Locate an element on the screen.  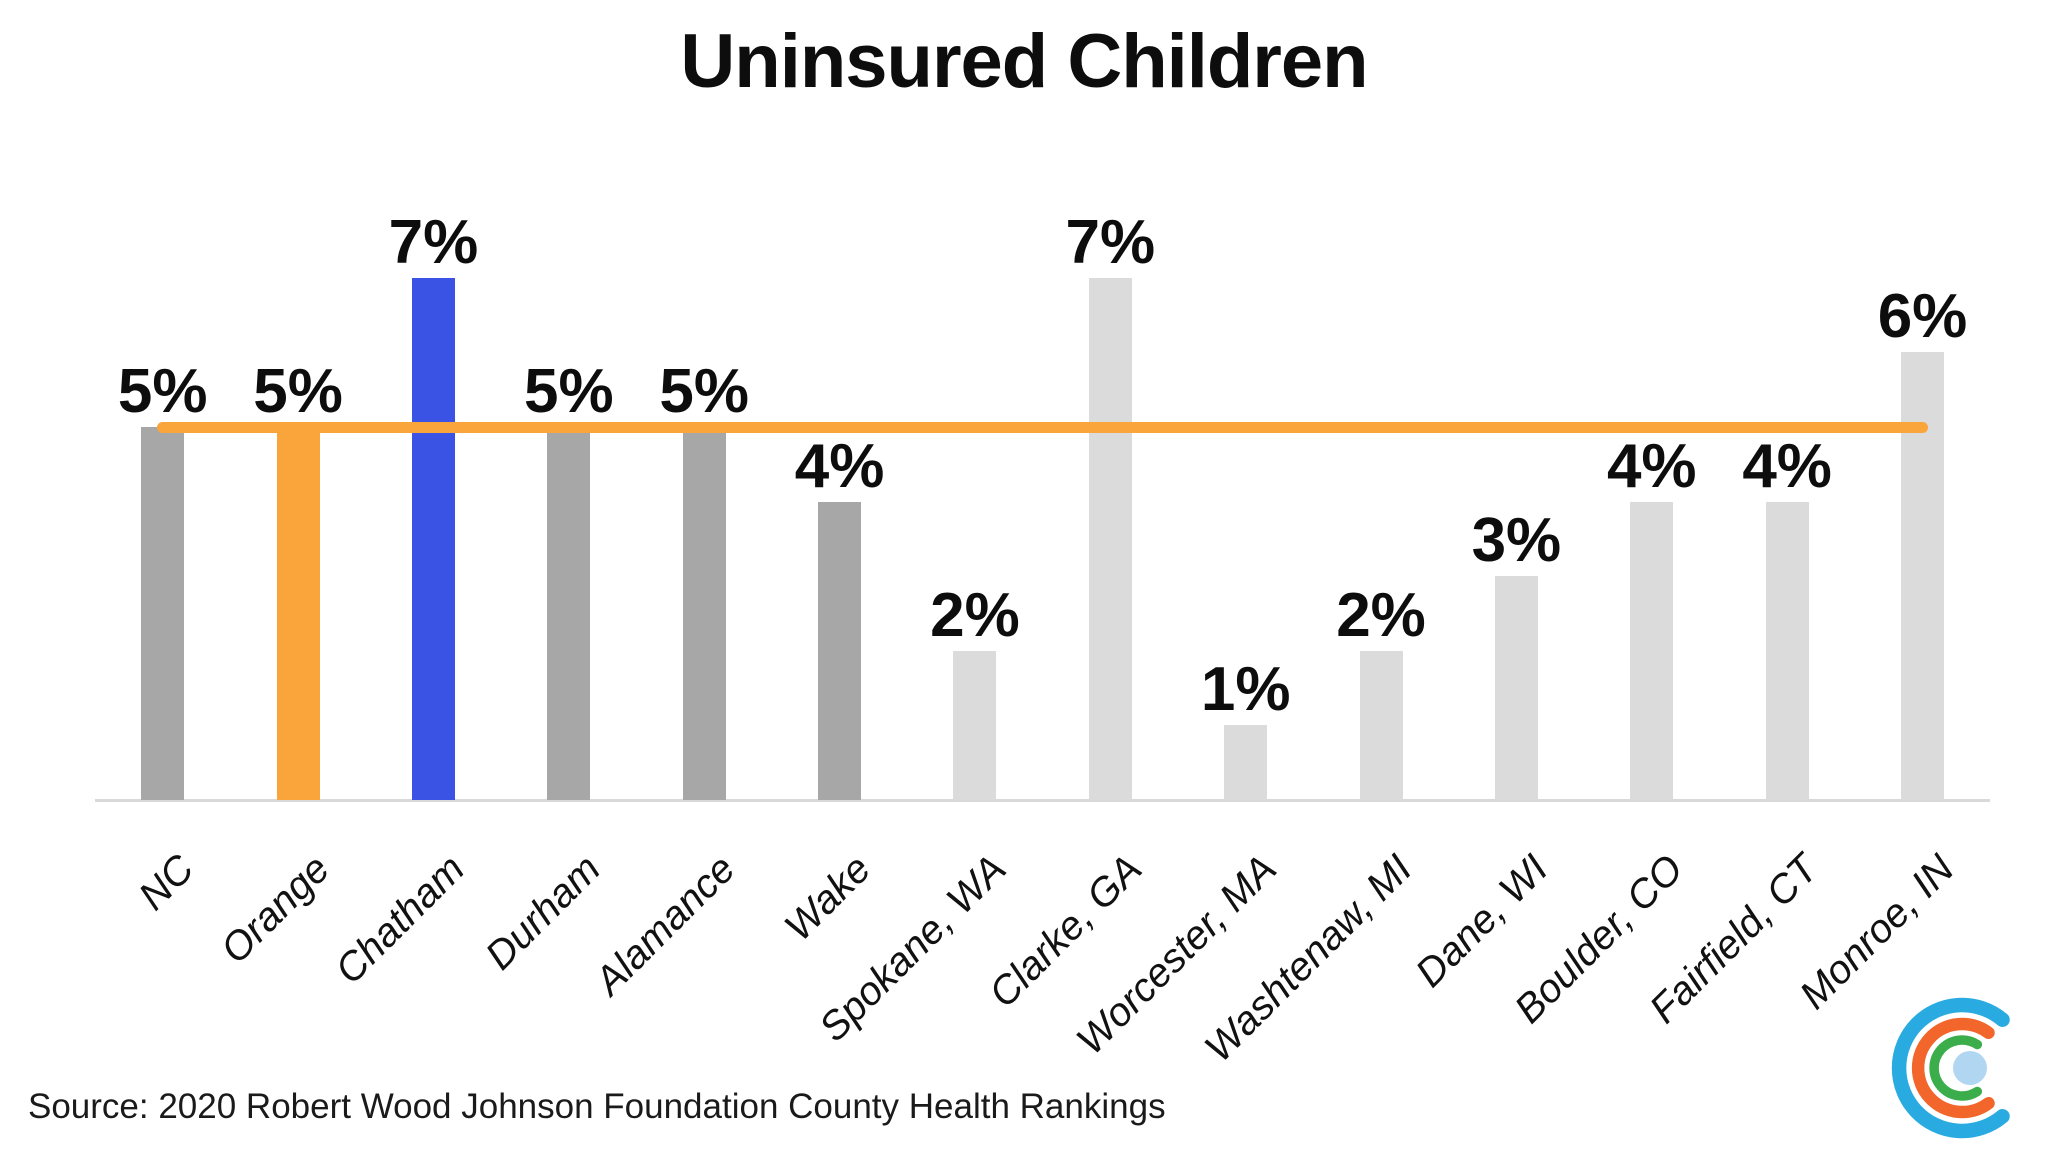
bar-nc is located at coordinates (163, 613).